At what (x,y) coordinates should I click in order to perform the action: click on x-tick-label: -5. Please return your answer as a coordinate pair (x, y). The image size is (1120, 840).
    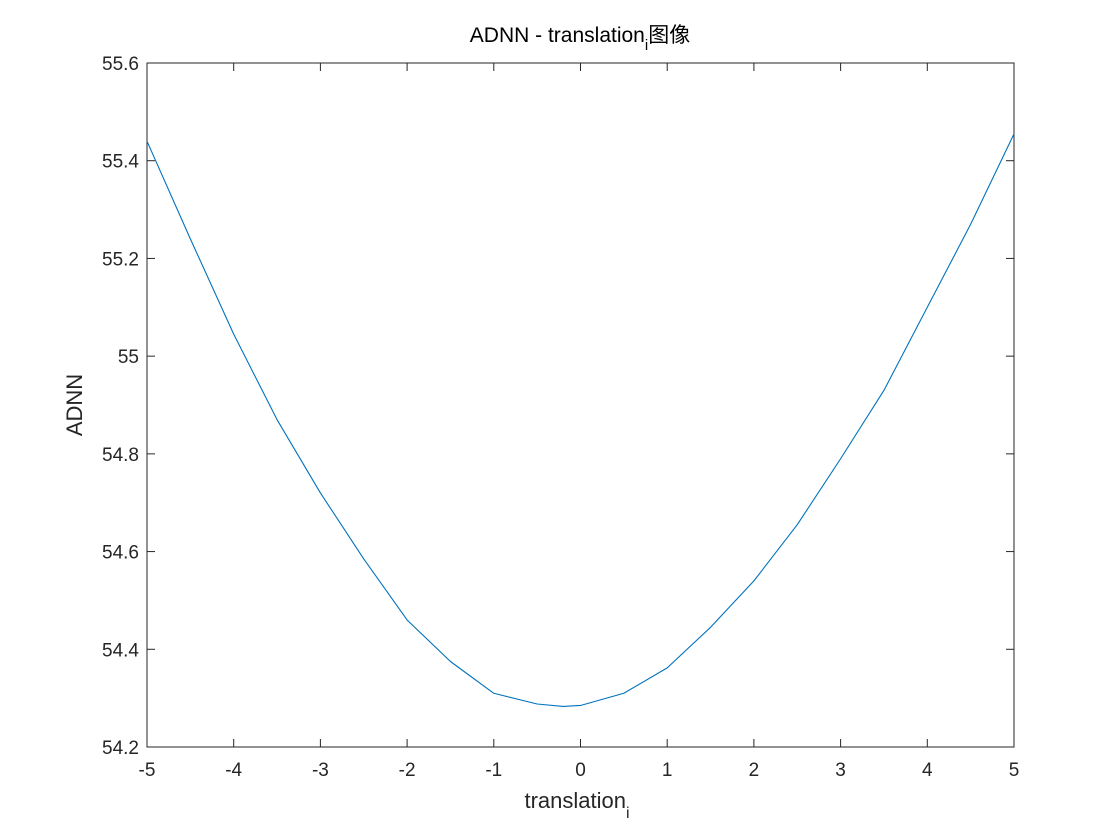
    Looking at the image, I should click on (147, 770).